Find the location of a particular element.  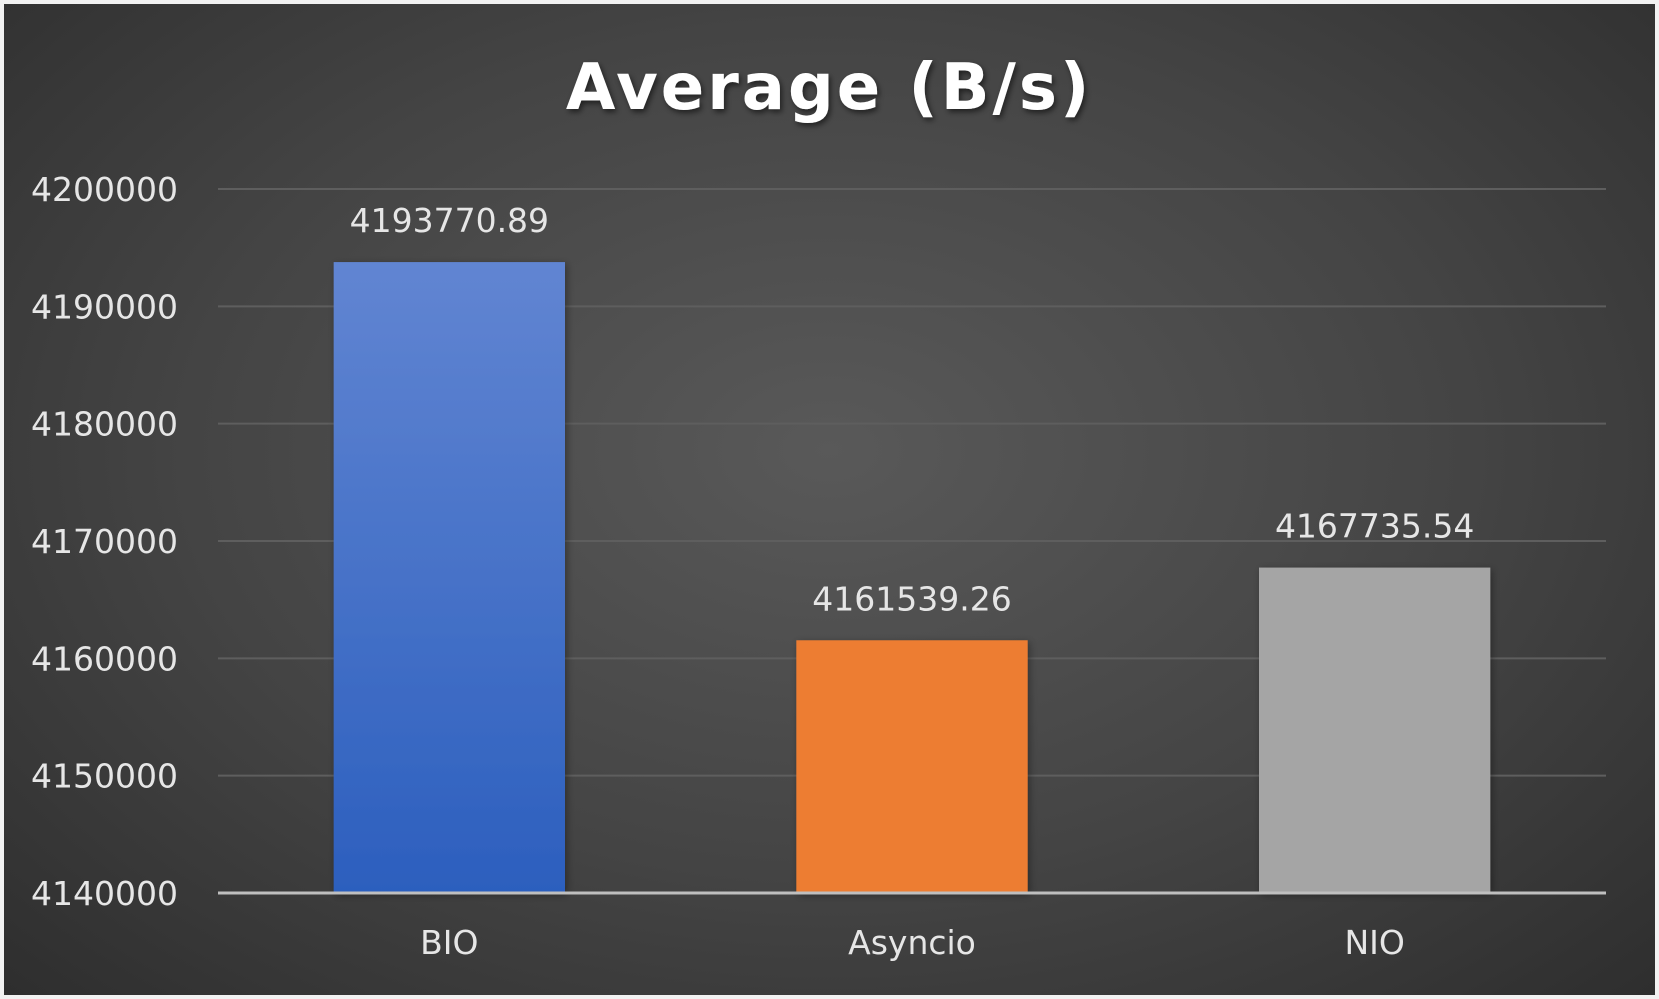

y-tick-label: 4170000 is located at coordinates (104, 541).